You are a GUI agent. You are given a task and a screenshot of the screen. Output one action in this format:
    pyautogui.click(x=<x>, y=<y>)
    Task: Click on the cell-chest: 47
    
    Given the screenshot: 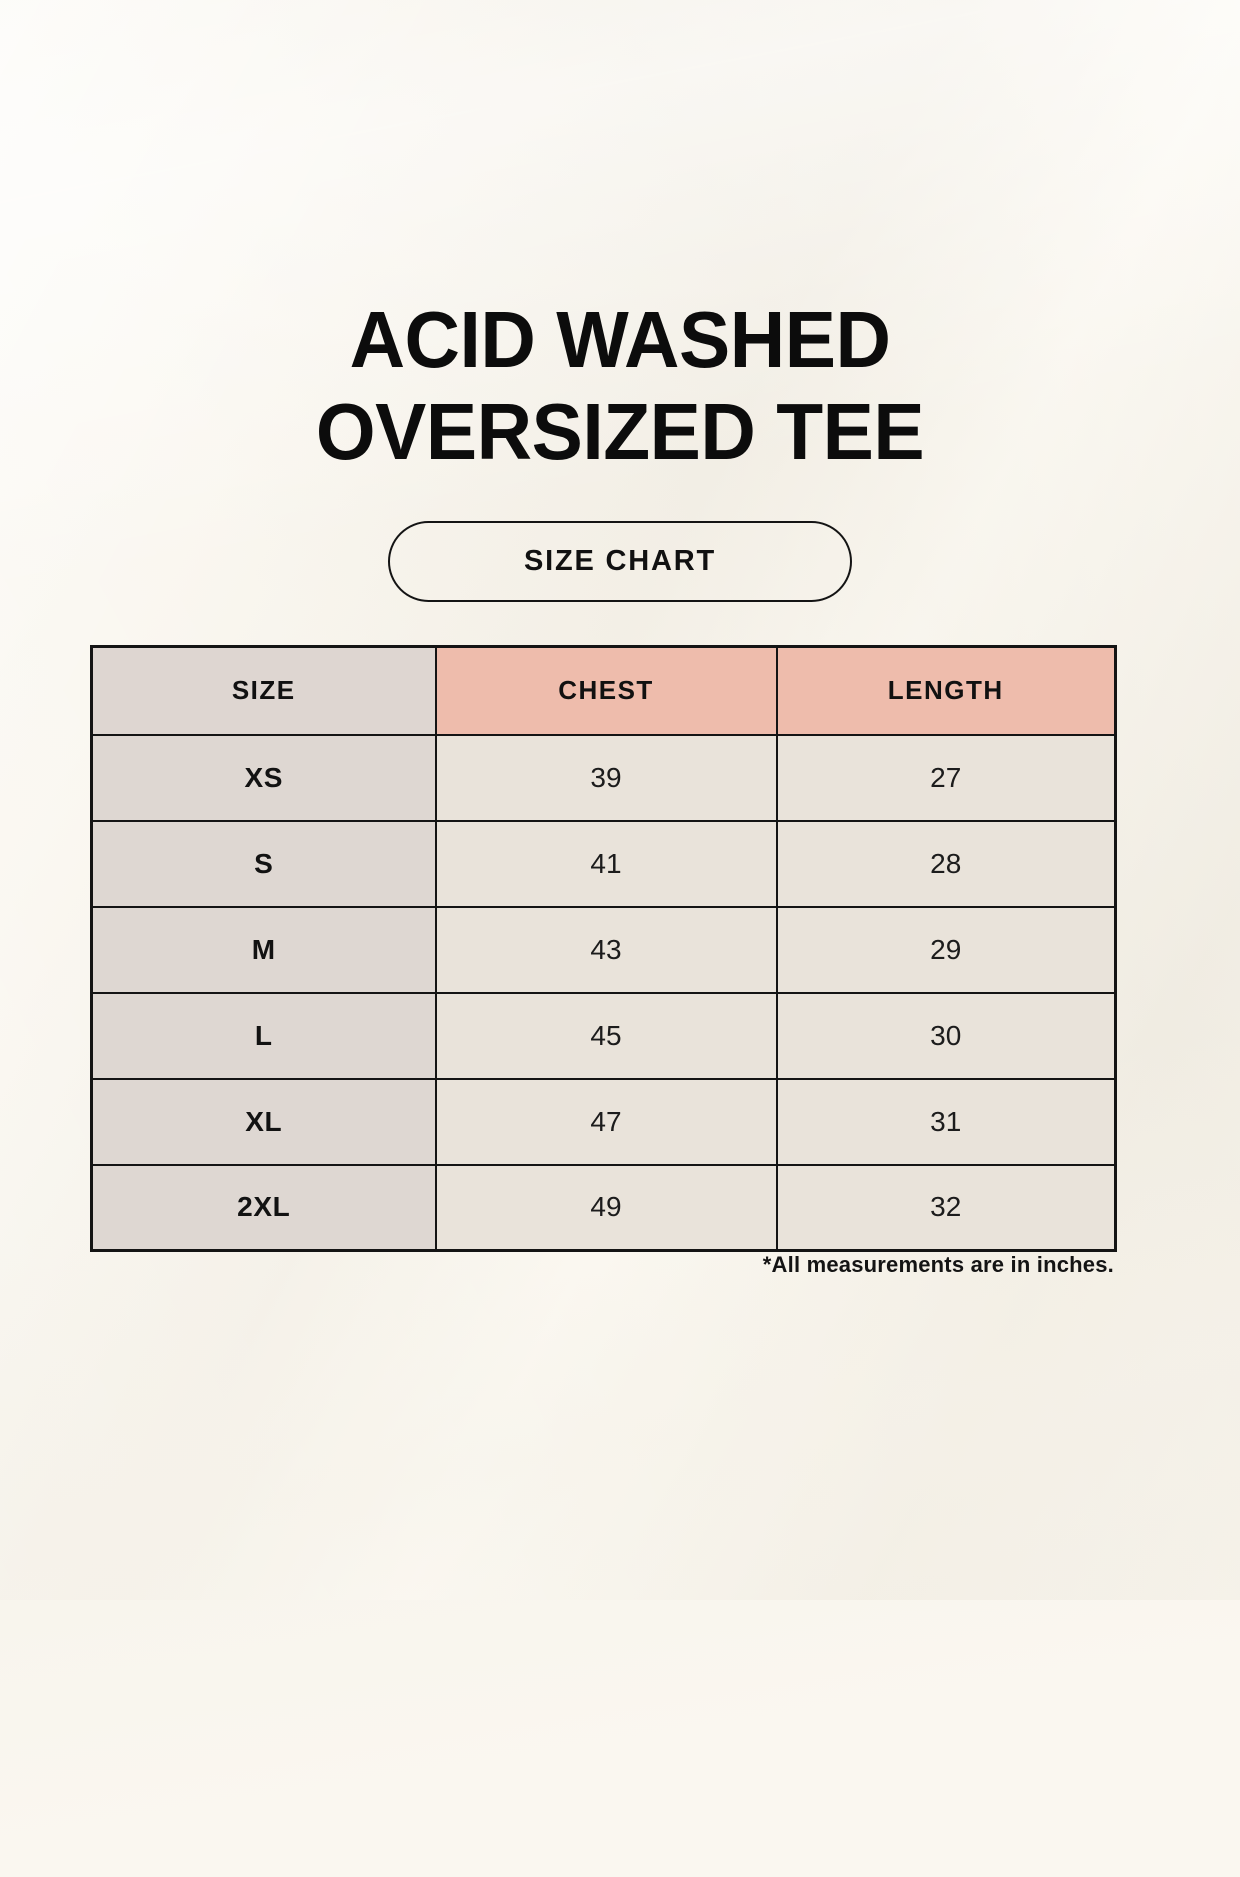 What is the action you would take?
    pyautogui.click(x=606, y=1121)
    